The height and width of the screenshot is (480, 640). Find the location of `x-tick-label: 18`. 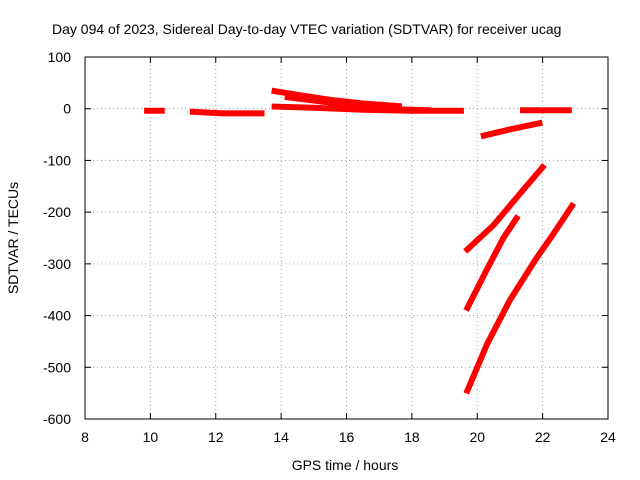

x-tick-label: 18 is located at coordinates (412, 437).